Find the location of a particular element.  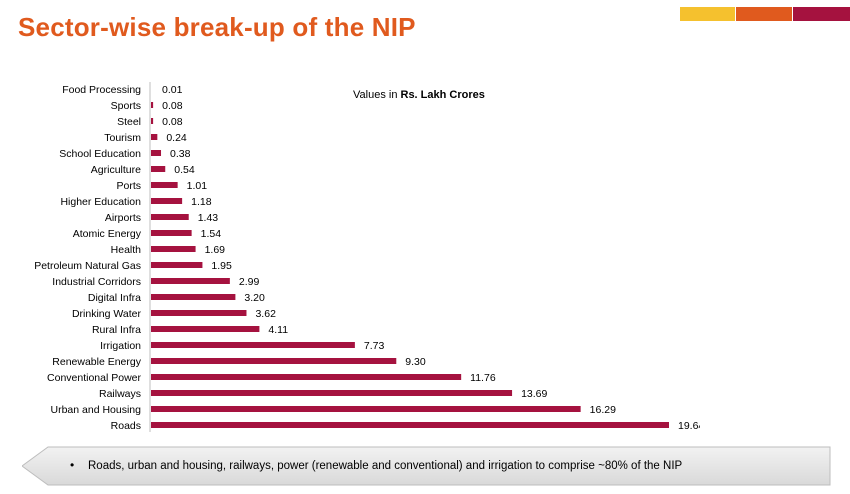

units-note-unit: Rs. Lakh Crores is located at coordinates (442, 95).